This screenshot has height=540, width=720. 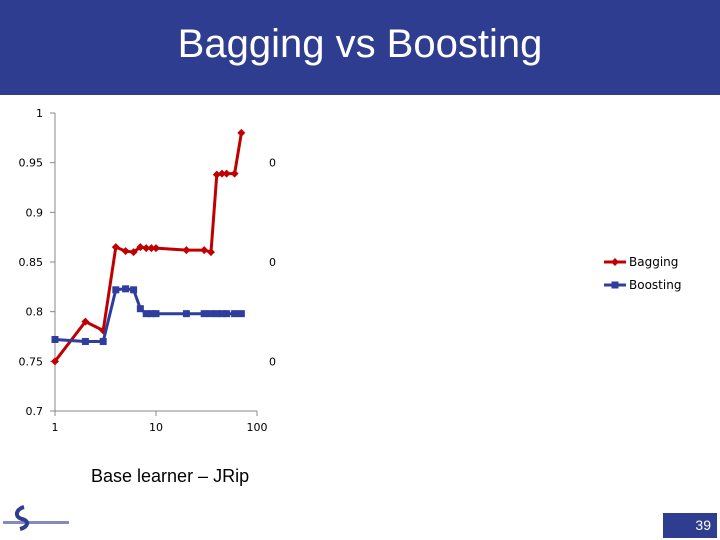 I want to click on x-tick-label: 10, so click(x=156, y=427).